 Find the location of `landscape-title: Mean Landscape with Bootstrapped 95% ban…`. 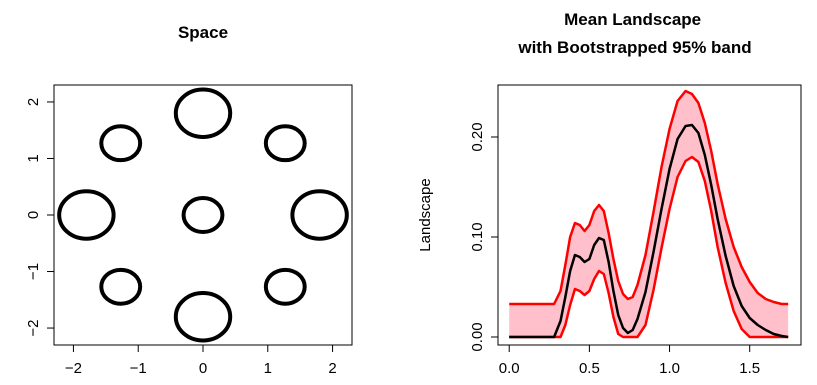

landscape-title: Mean Landscape with Bootstrapped 95% ban… is located at coordinates (634, 33).